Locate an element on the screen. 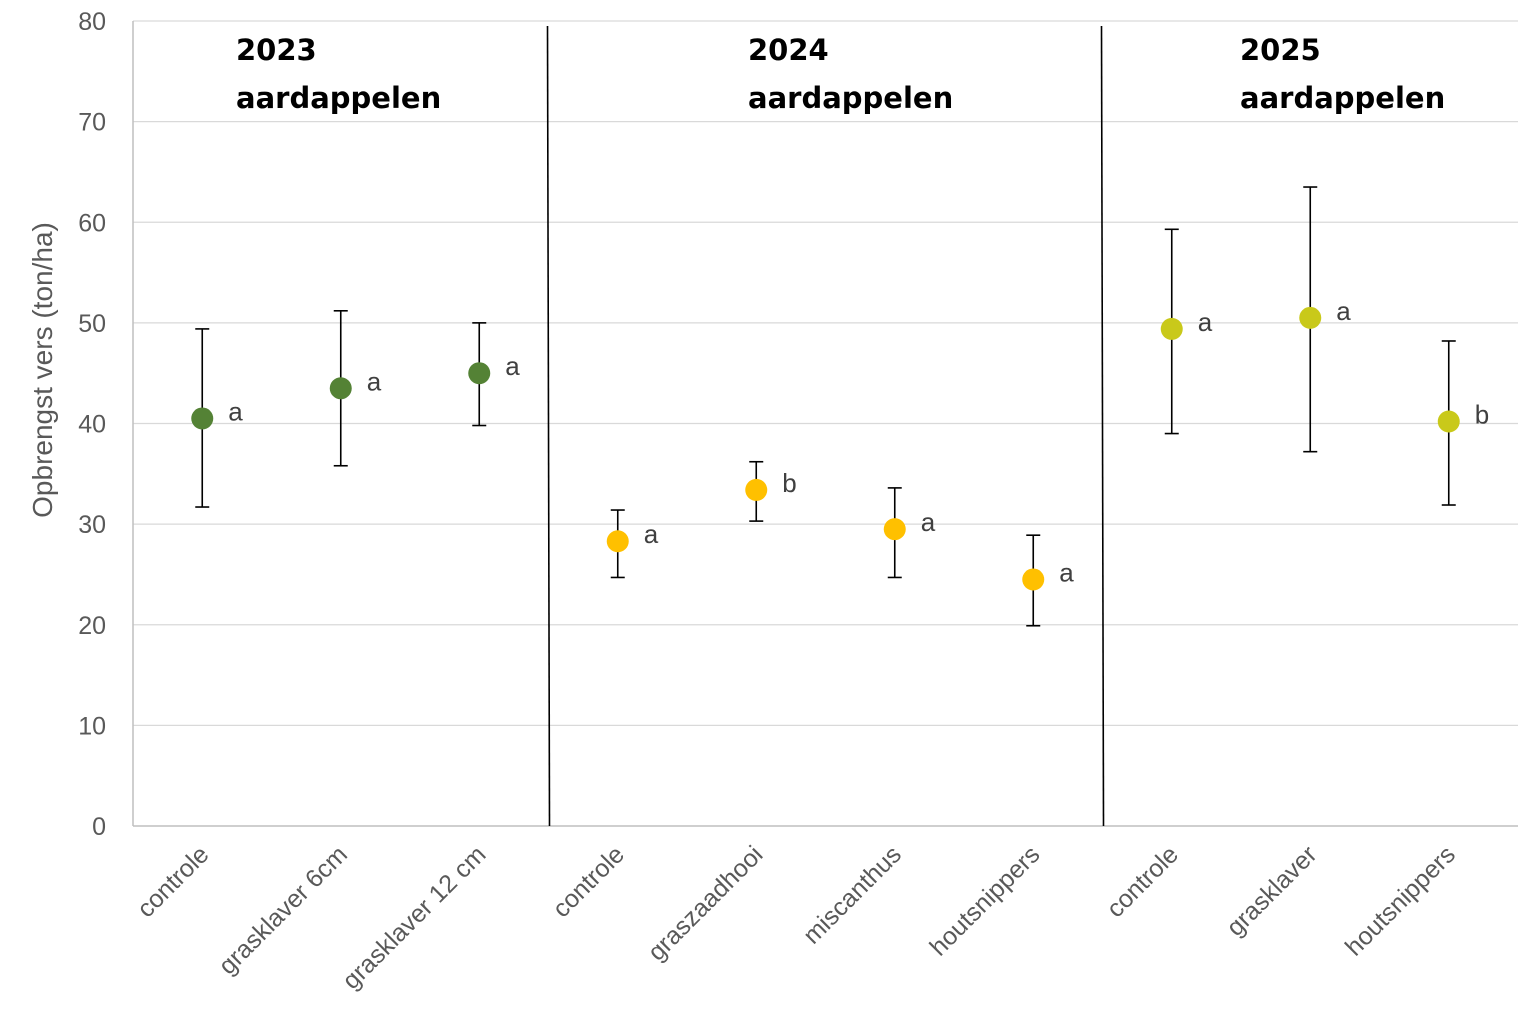 The height and width of the screenshot is (1024, 1518). y-tick-label: 50 is located at coordinates (92, 324).